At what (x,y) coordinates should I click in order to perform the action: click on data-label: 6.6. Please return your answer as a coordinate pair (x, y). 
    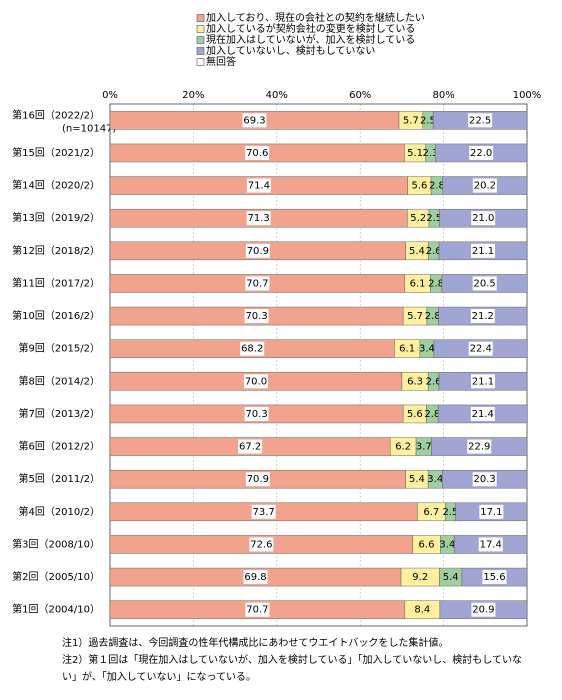
    Looking at the image, I should click on (427, 544).